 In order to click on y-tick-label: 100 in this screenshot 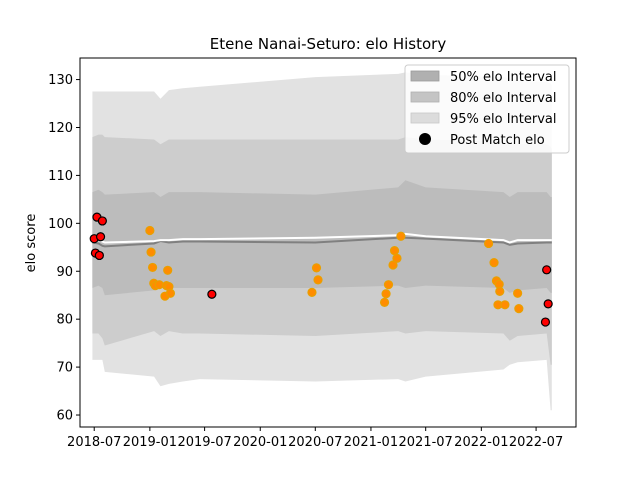, I will do `click(60, 224)`.